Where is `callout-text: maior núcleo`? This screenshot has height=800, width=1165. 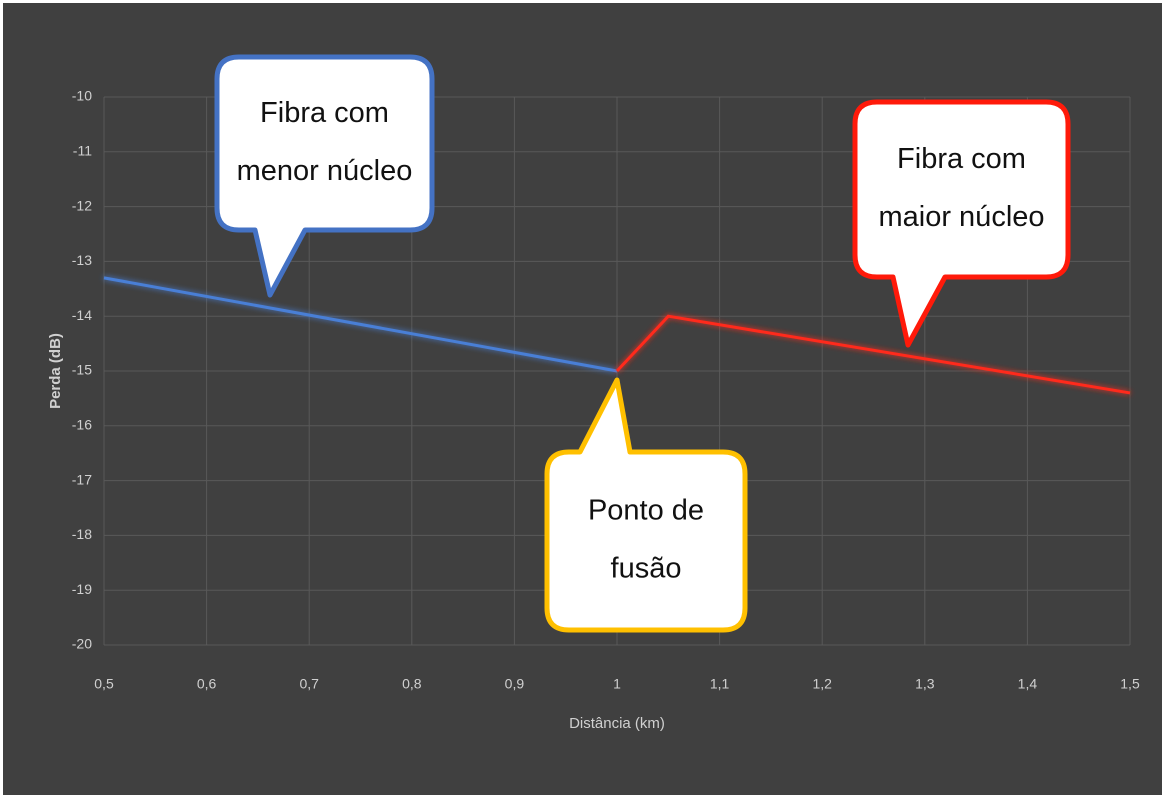
callout-text: maior núcleo is located at coordinates (961, 217).